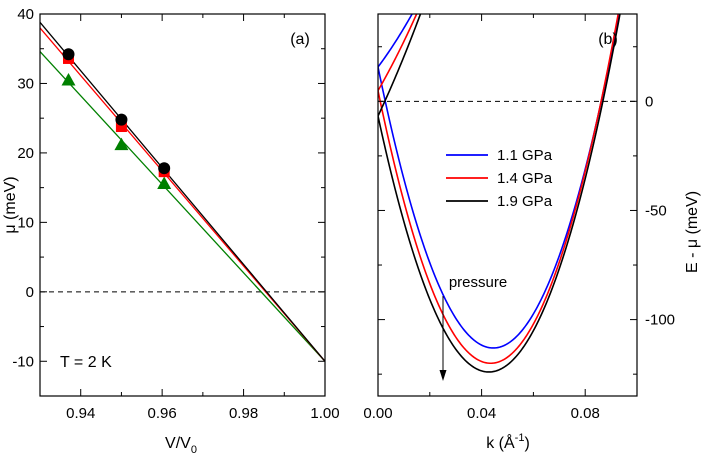 Image resolution: width=706 pixels, height=468 pixels. I want to click on panel-label-b: (b), so click(608, 39).